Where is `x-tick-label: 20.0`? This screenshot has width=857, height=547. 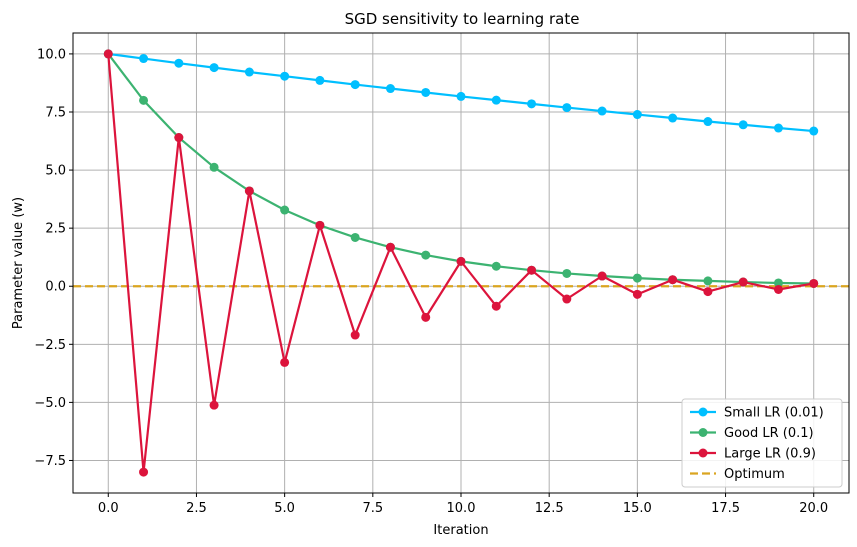
x-tick-label: 20.0 is located at coordinates (813, 508).